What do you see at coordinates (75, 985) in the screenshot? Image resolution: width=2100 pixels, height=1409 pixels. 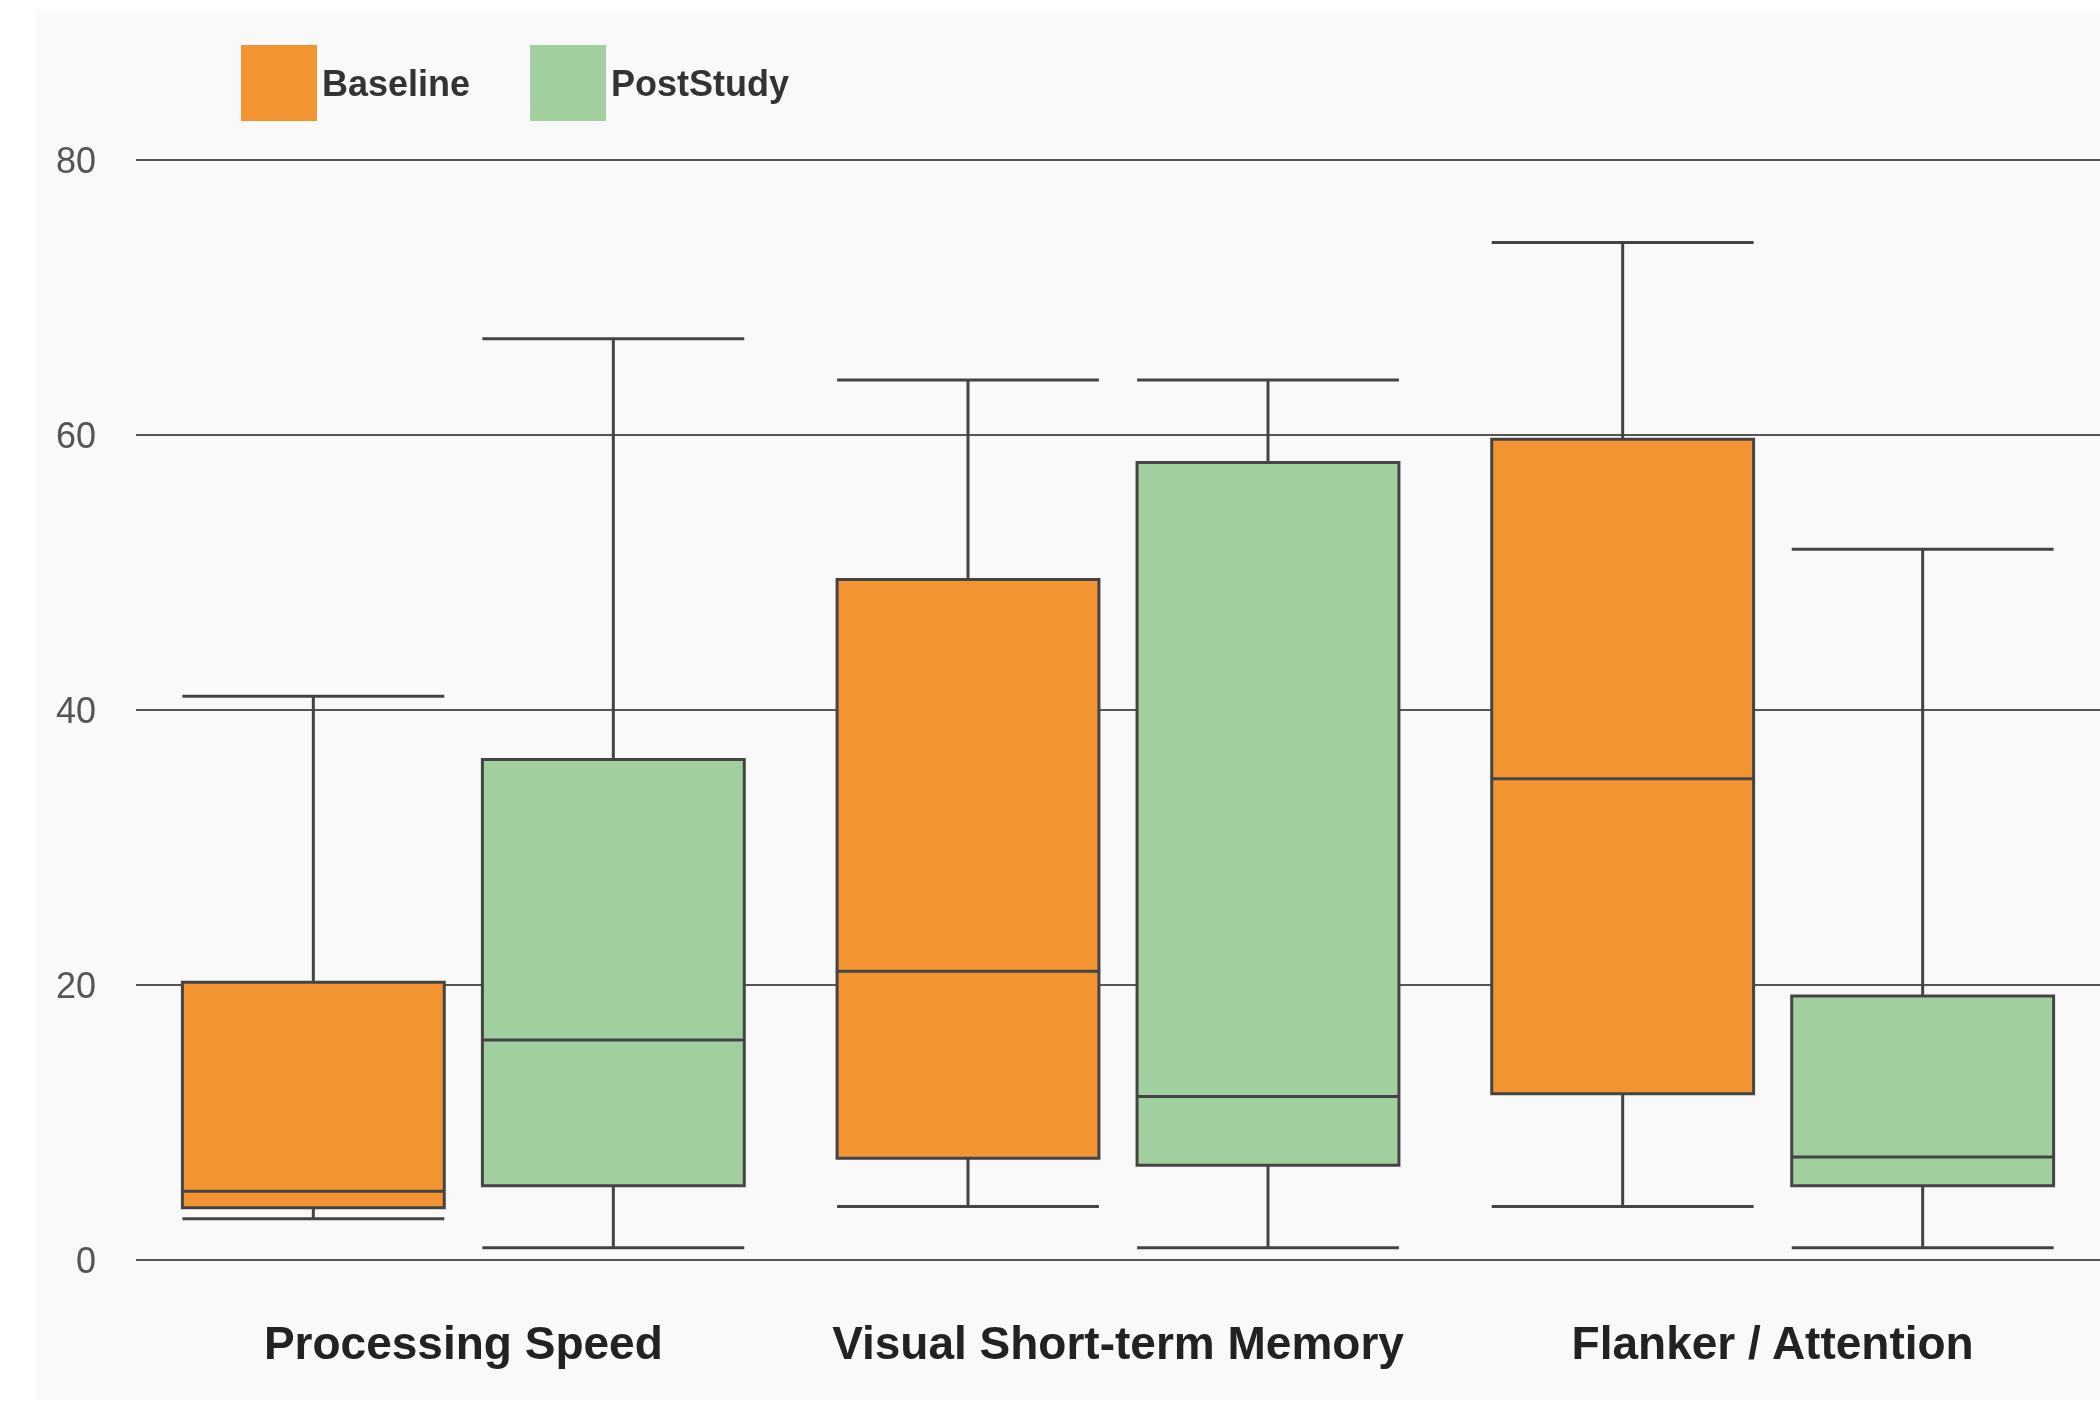 I see `y-tick-label: 20` at bounding box center [75, 985].